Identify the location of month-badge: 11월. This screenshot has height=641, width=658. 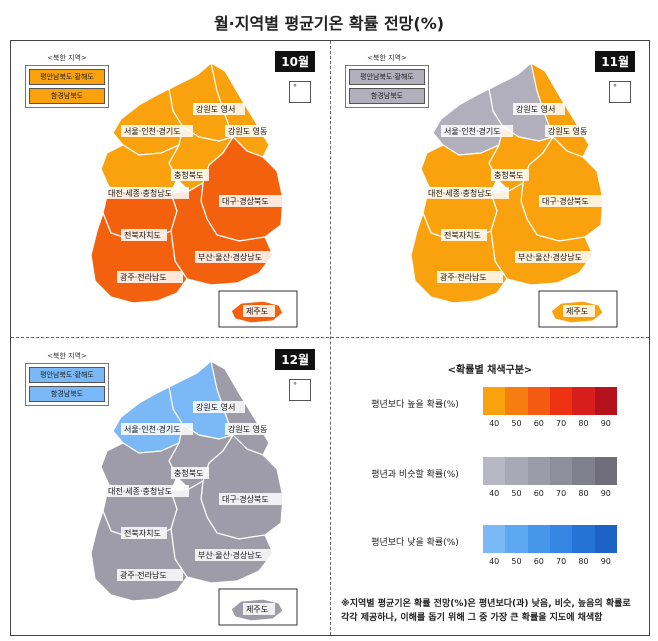
(615, 61).